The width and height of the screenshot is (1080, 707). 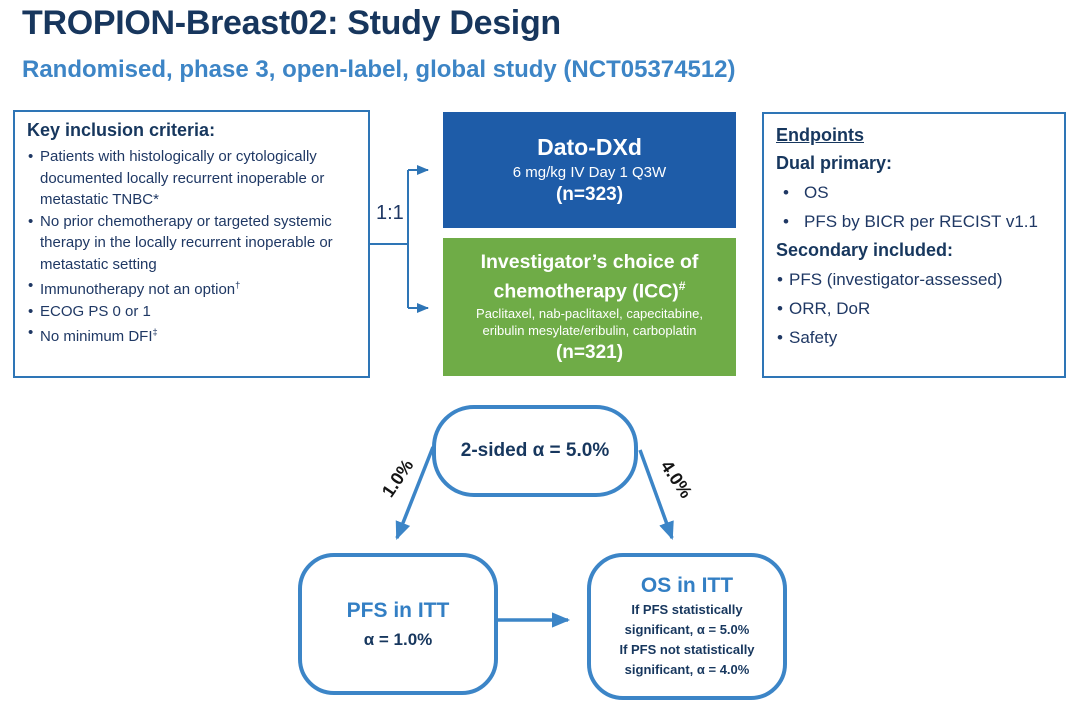 I want to click on icc-arm-name-line2: chemotherapy (ICC), so click(x=586, y=291).